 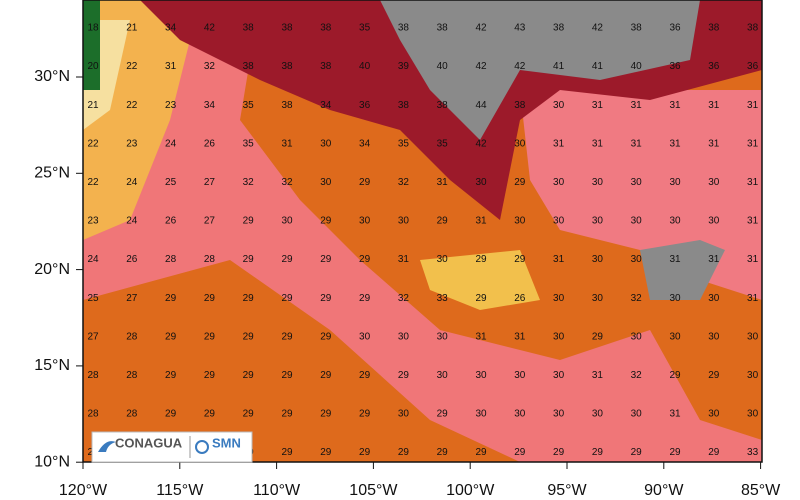 What do you see at coordinates (180, 490) in the screenshot?
I see `lon-label: 115°W` at bounding box center [180, 490].